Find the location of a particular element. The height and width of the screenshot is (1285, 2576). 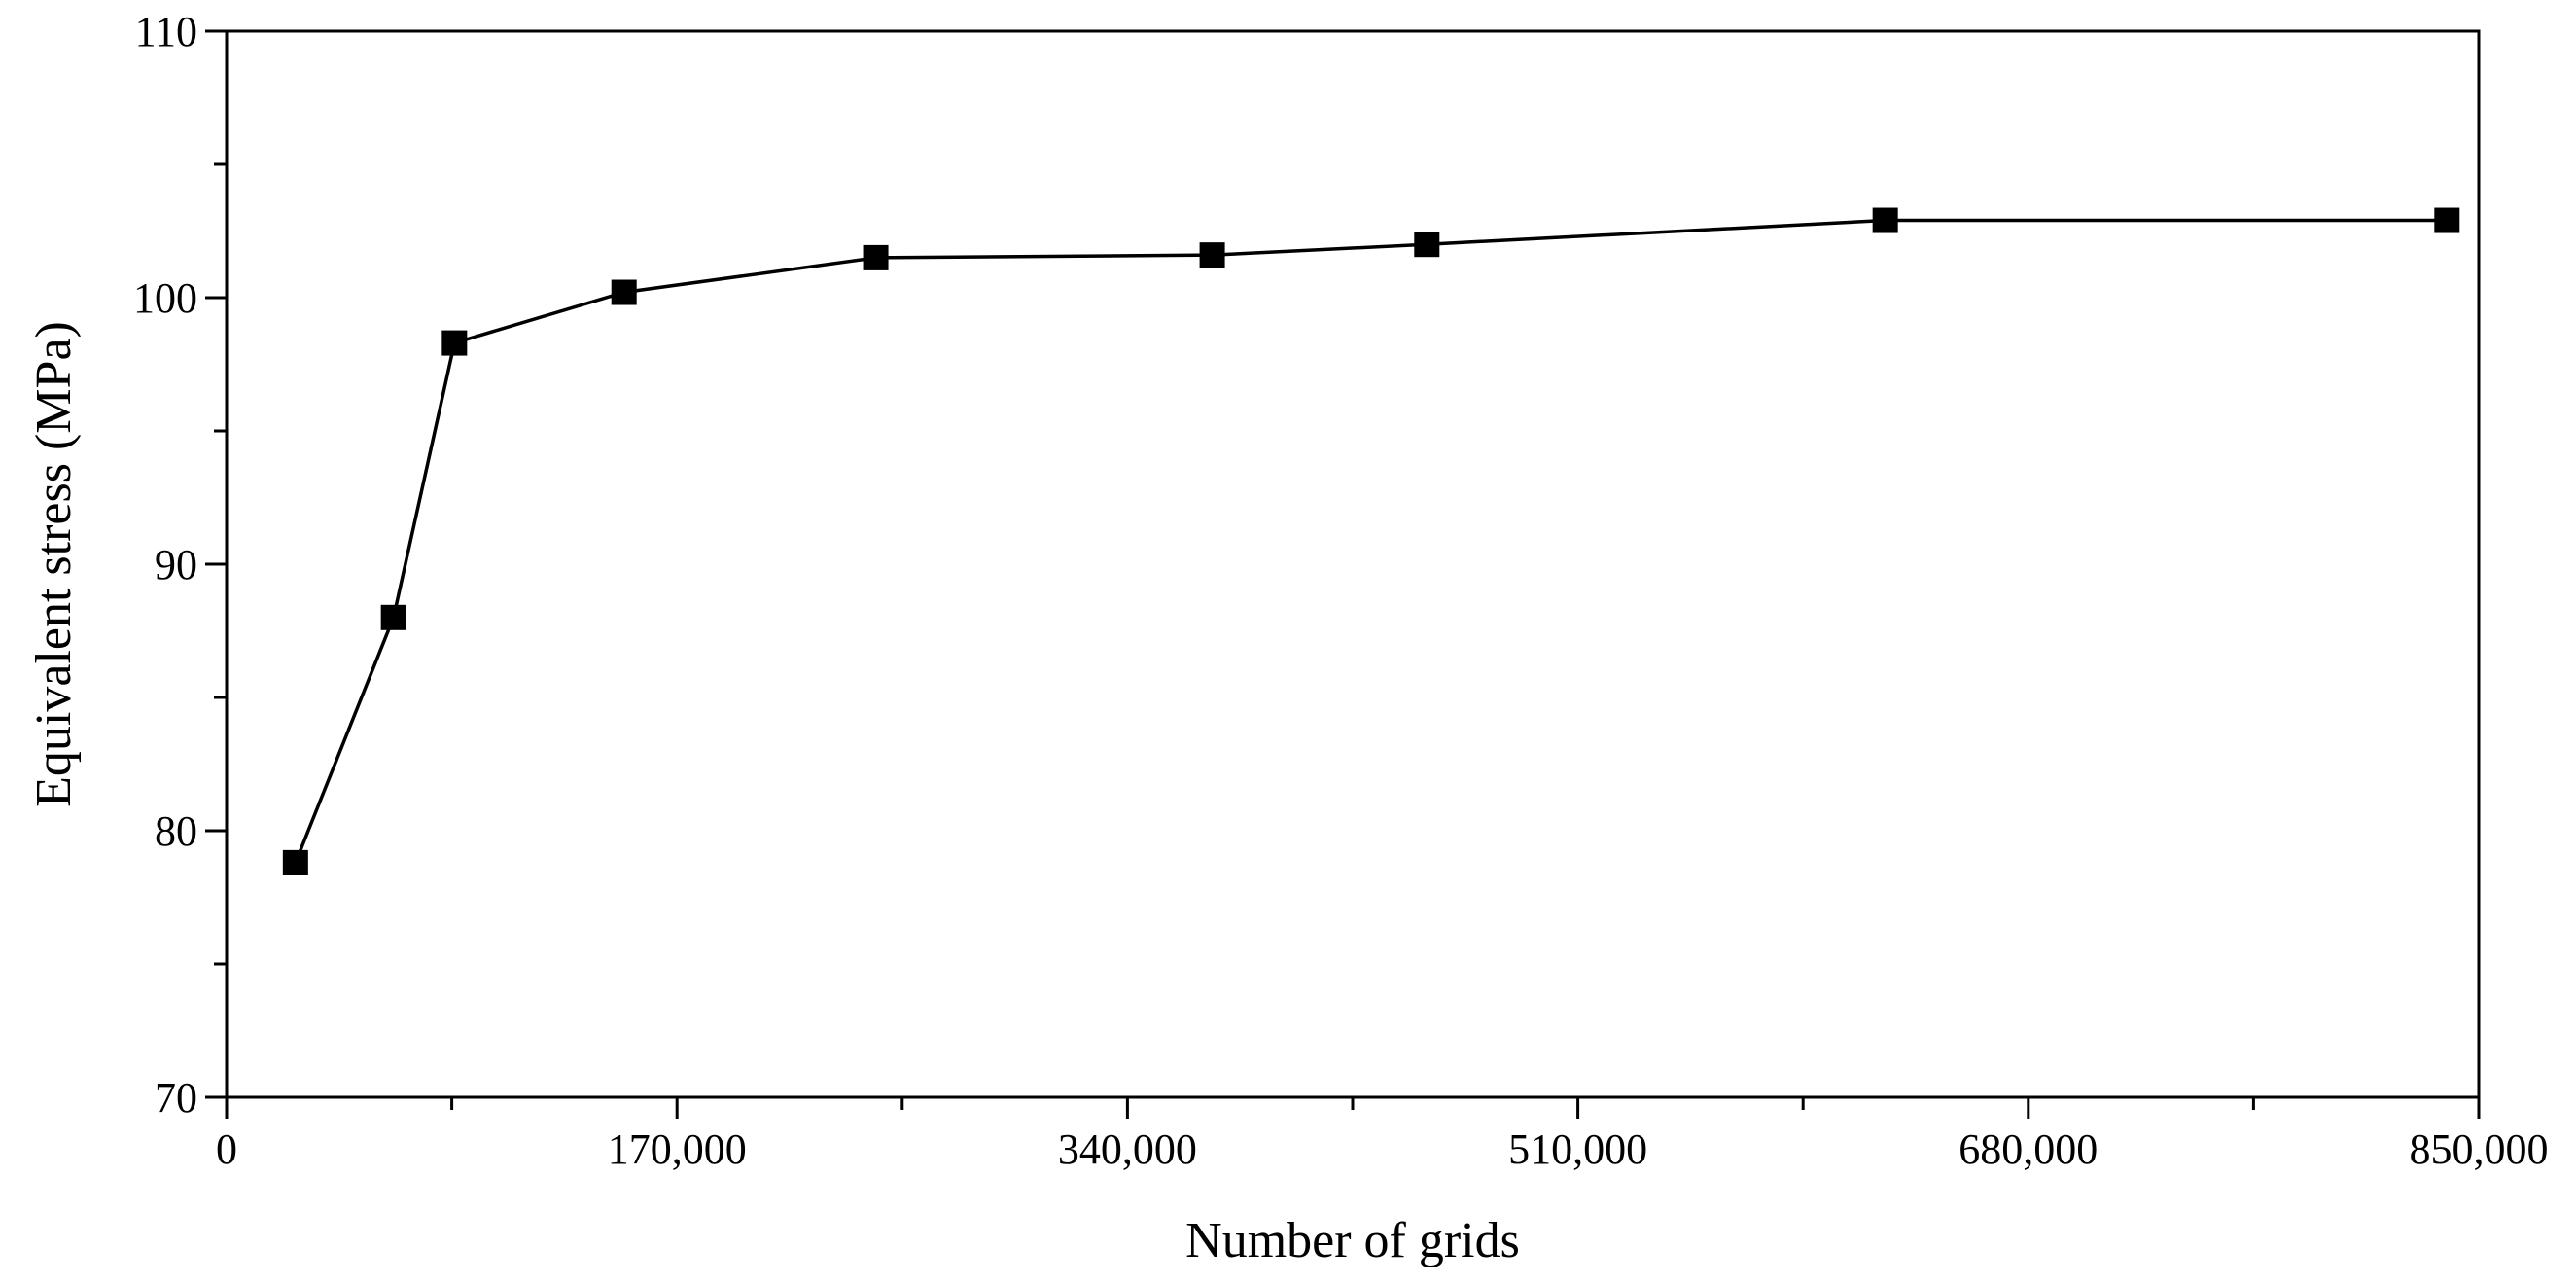

x-tick-label: 680,000 is located at coordinates (2028, 1149).